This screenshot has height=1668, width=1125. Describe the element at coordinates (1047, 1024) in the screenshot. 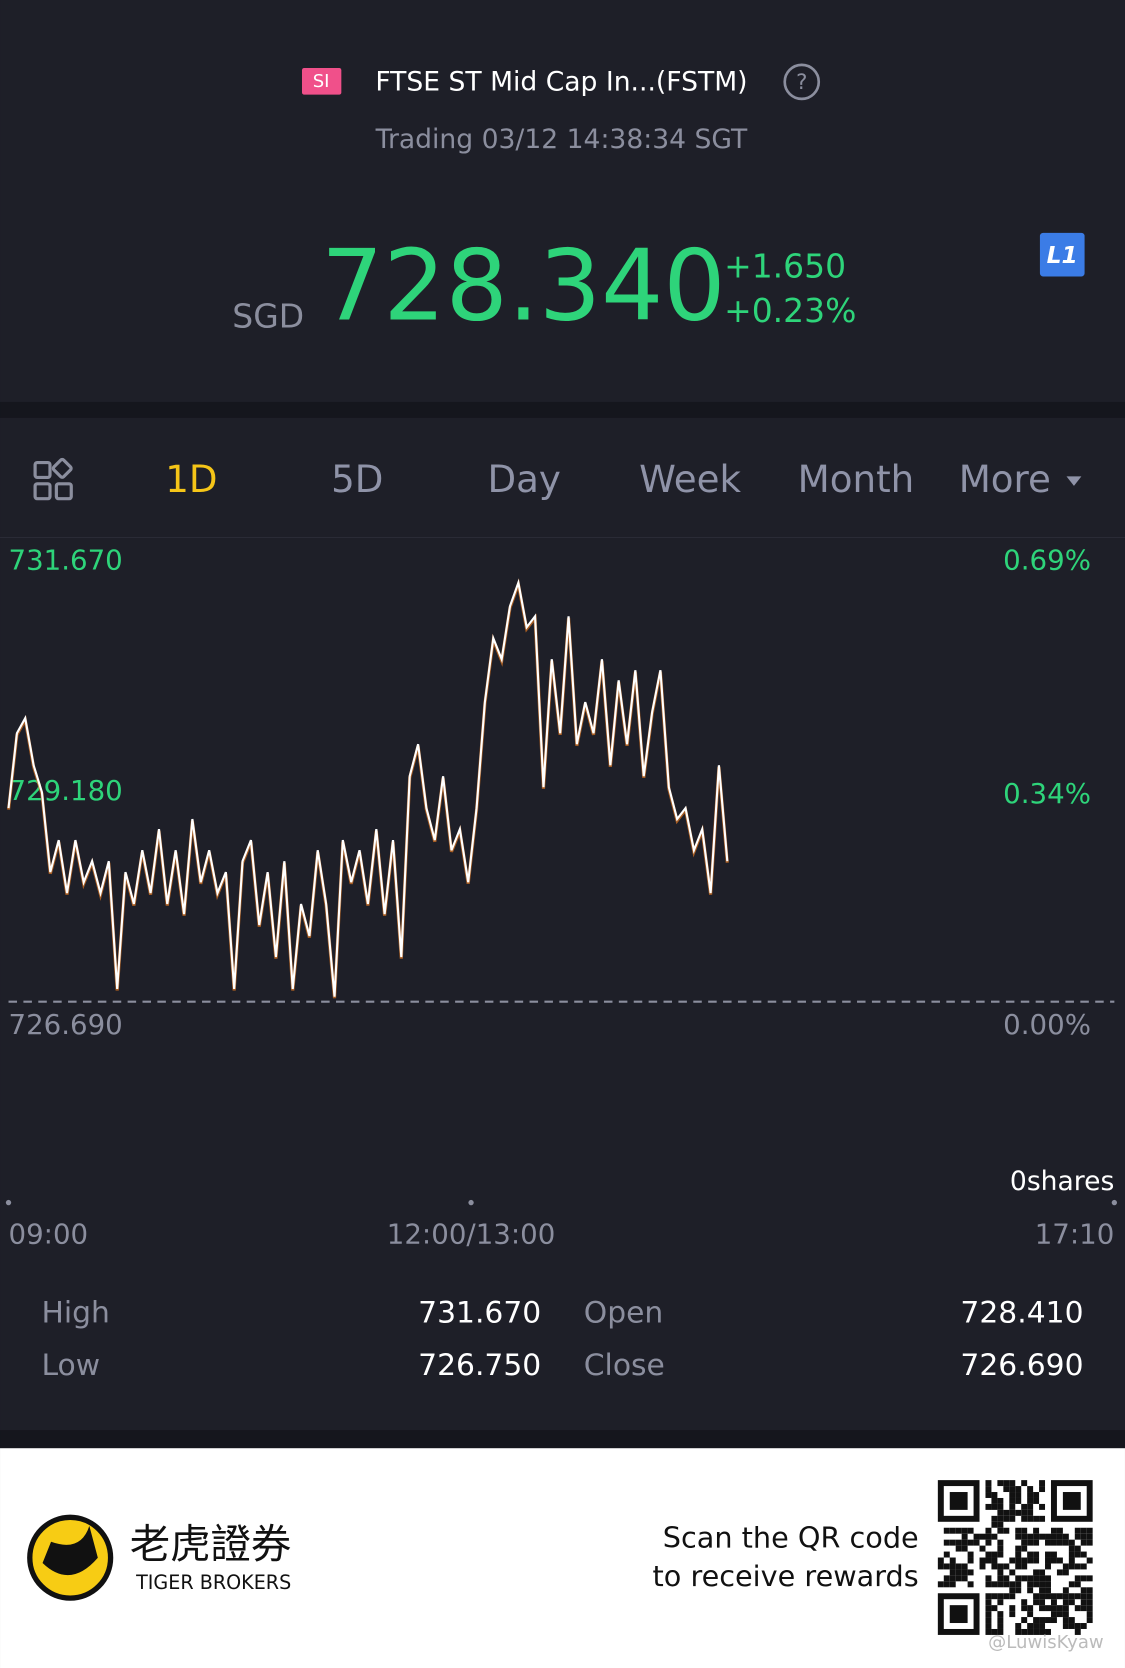

I see `y2-tick-label: 0.00%` at that location.